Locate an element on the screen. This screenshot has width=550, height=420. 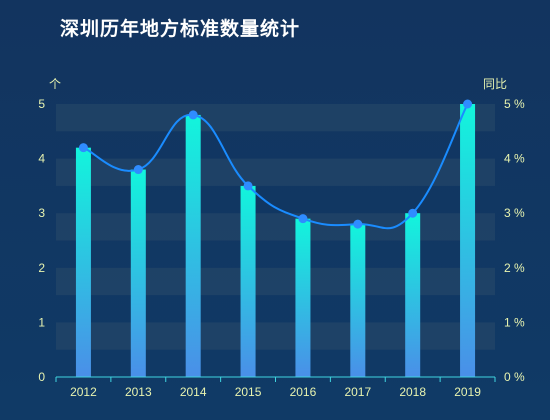
x-tick-label: 2014 is located at coordinates (193, 392).